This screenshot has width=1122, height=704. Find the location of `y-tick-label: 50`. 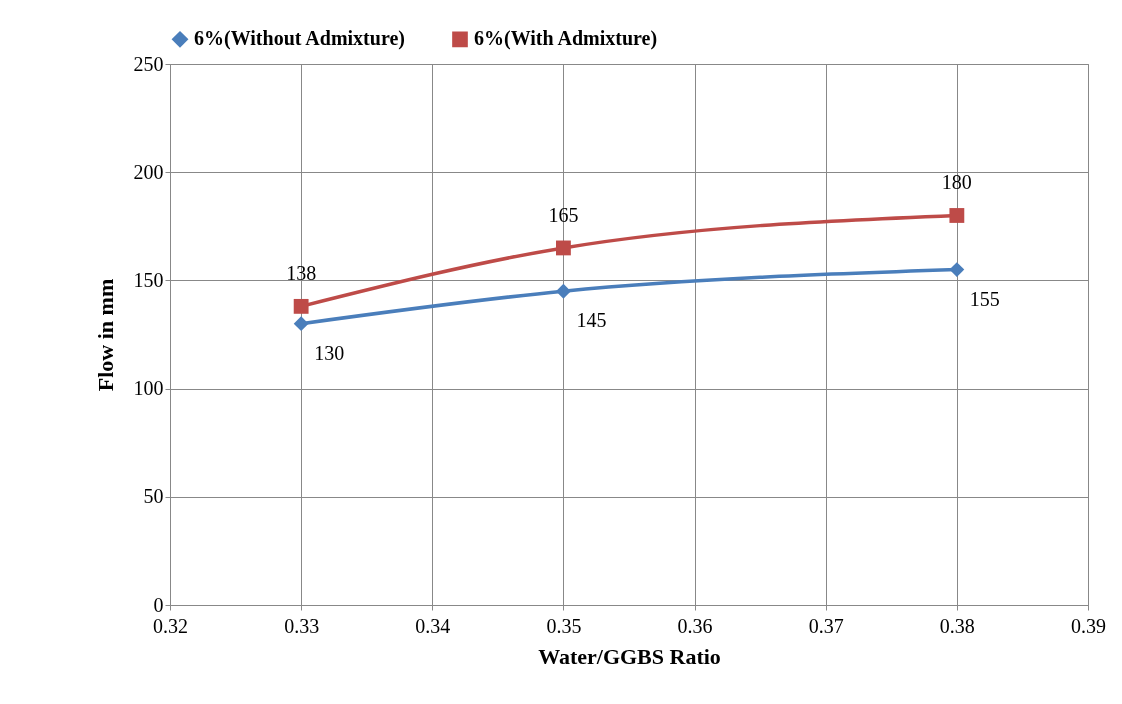

y-tick-label: 50 is located at coordinates (153, 496).